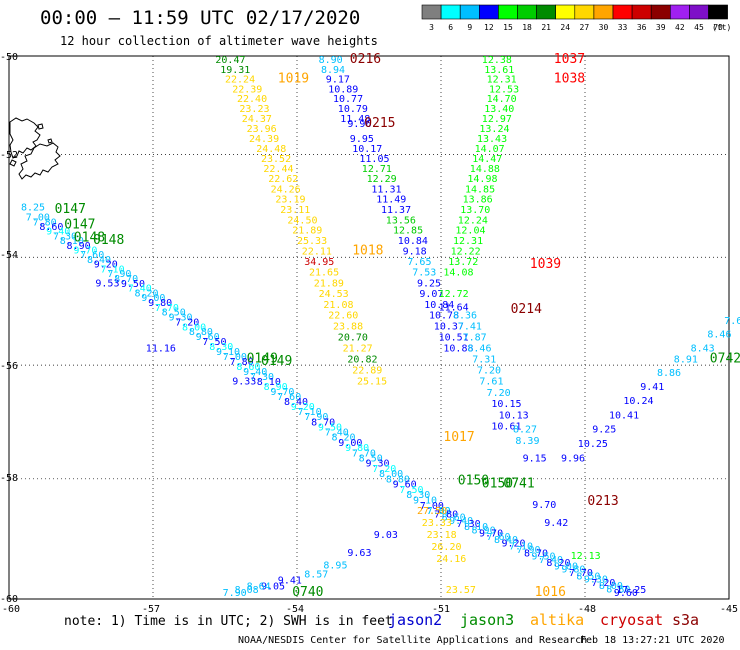 This screenshot has height=650, width=740. I want to click on lat-label: -60, so click(9, 599).